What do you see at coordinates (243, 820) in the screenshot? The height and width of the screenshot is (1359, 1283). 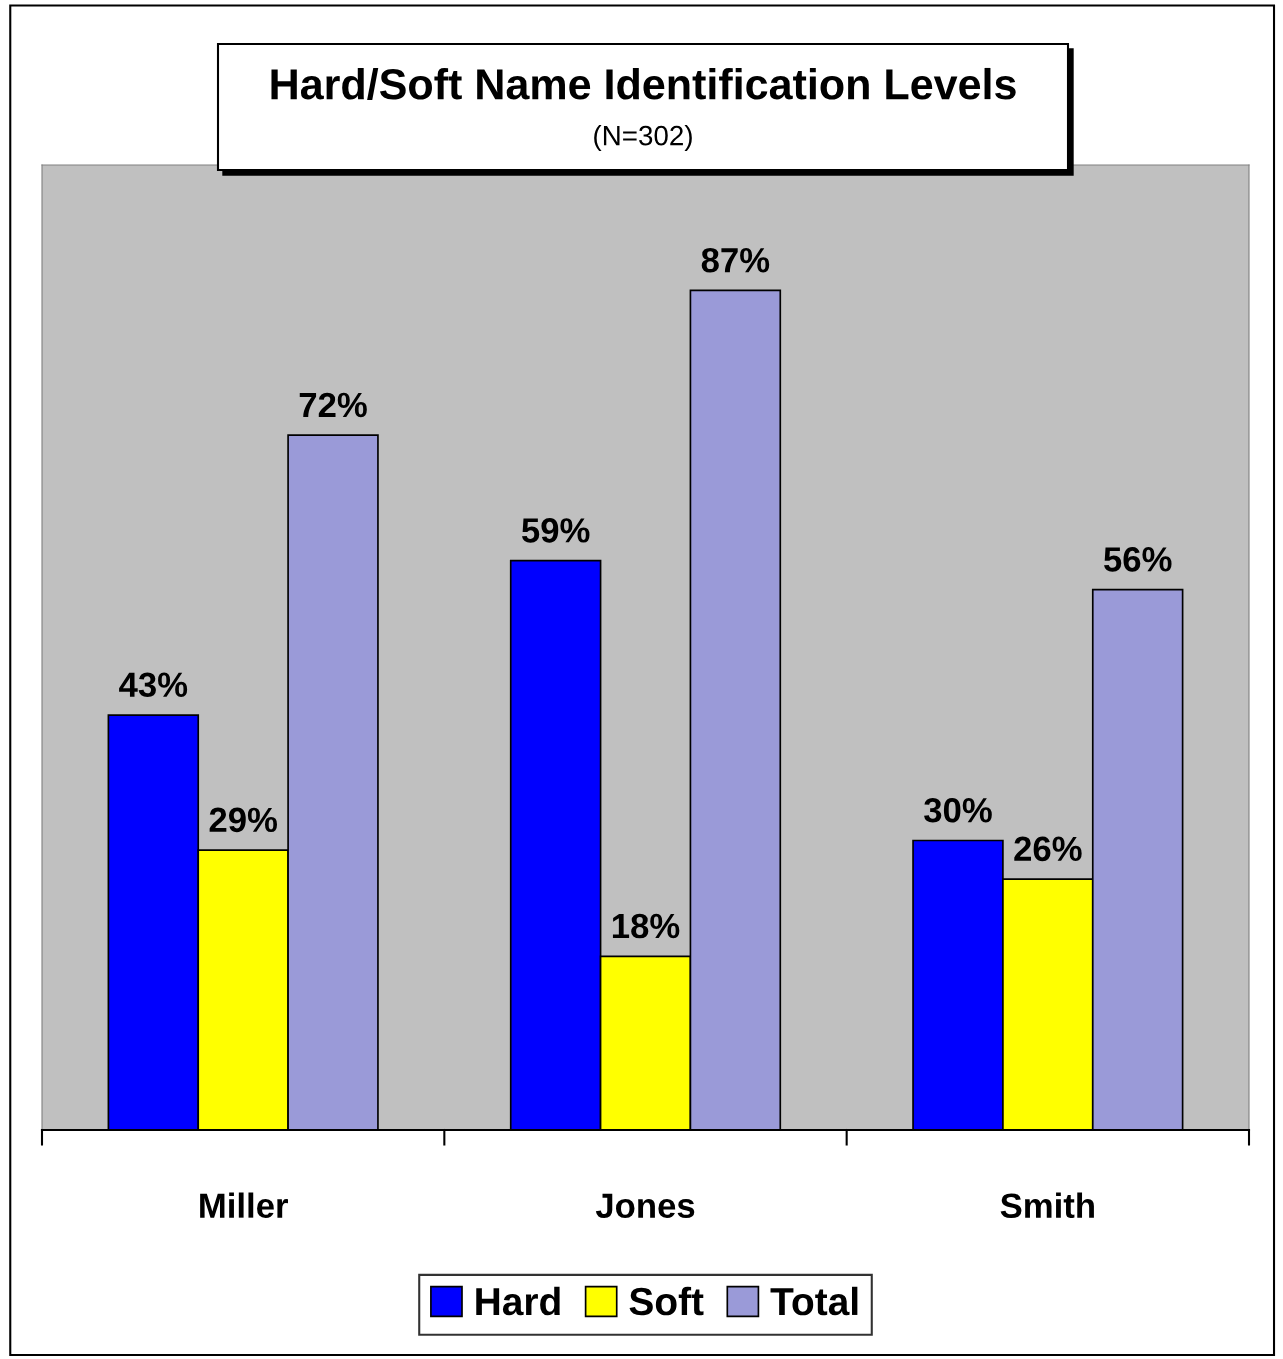 I see `data-label: 29%` at bounding box center [243, 820].